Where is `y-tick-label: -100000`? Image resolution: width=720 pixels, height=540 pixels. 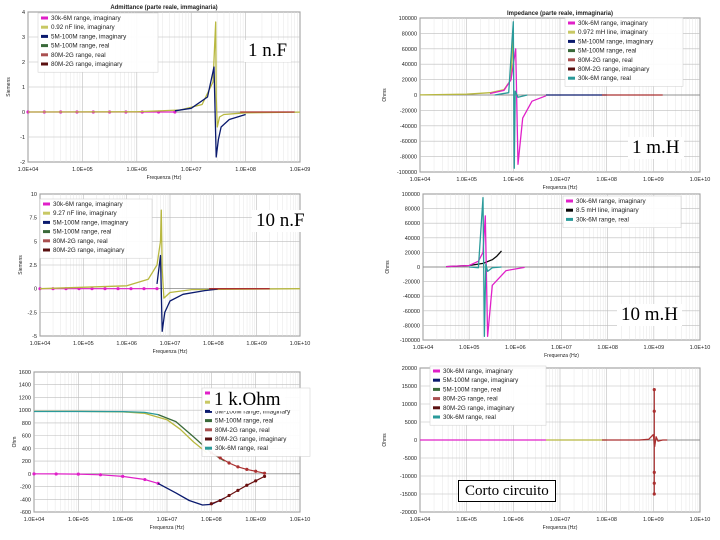
y-tick-label: -100000 is located at coordinates (410, 341).